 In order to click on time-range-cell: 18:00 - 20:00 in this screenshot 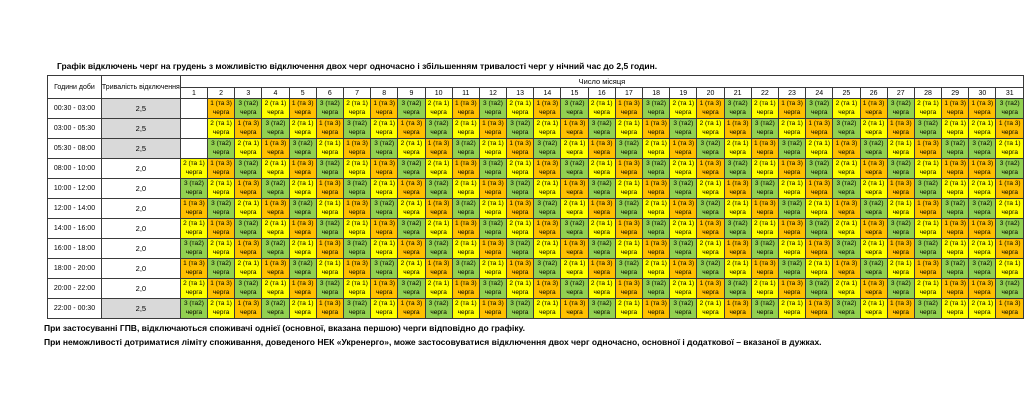, I will do `click(74, 268)`.